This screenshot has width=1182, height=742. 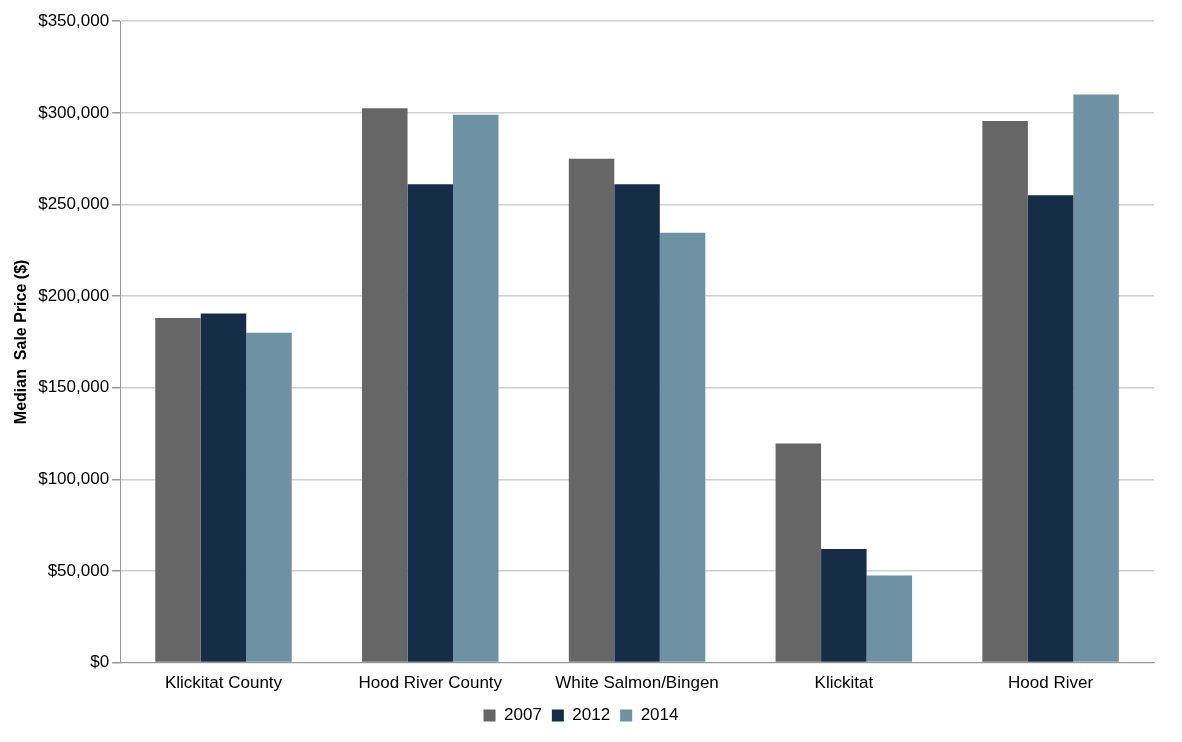 I want to click on y-tick-label: $0, so click(x=100, y=662).